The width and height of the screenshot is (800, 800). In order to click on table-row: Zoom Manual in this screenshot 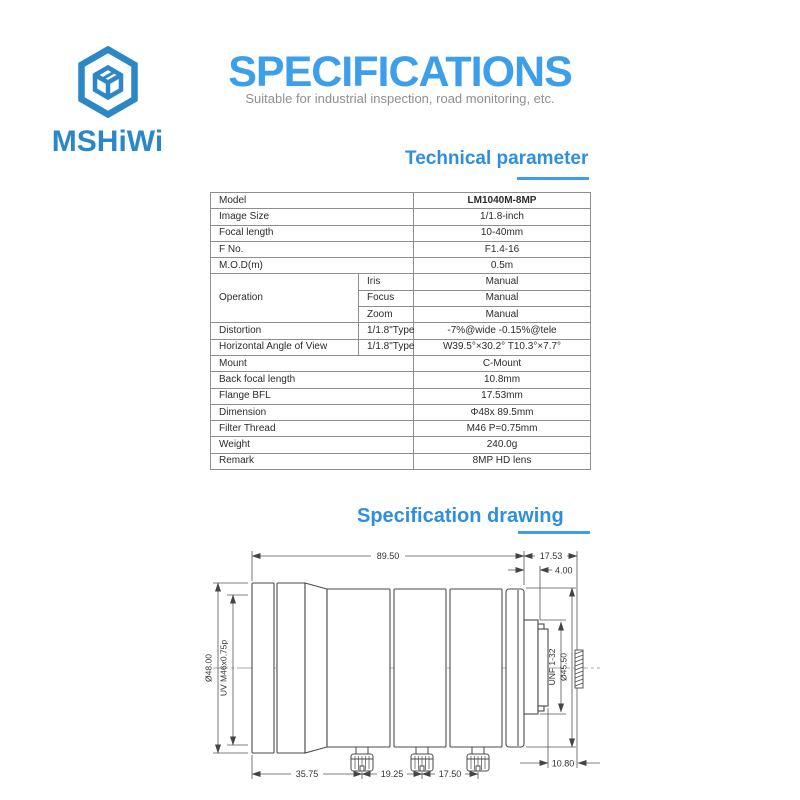, I will do `click(401, 315)`.